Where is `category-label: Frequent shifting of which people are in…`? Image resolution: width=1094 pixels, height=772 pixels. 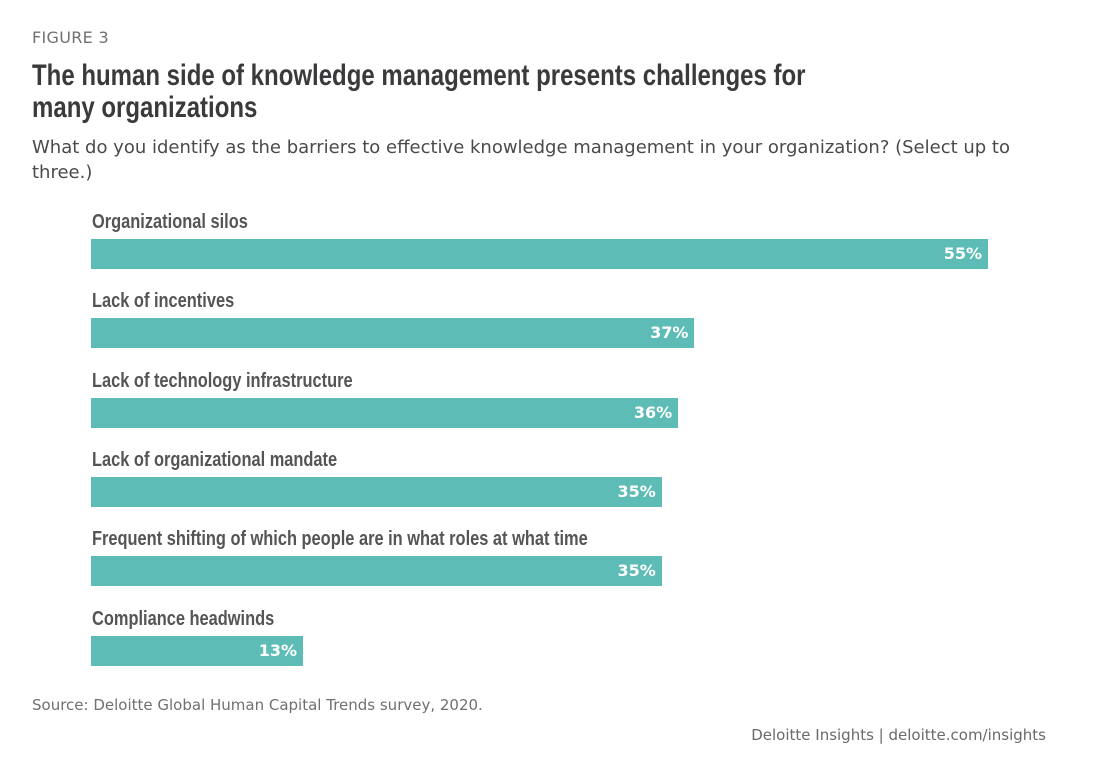
category-label: Frequent shifting of which people are in… is located at coordinates (340, 539).